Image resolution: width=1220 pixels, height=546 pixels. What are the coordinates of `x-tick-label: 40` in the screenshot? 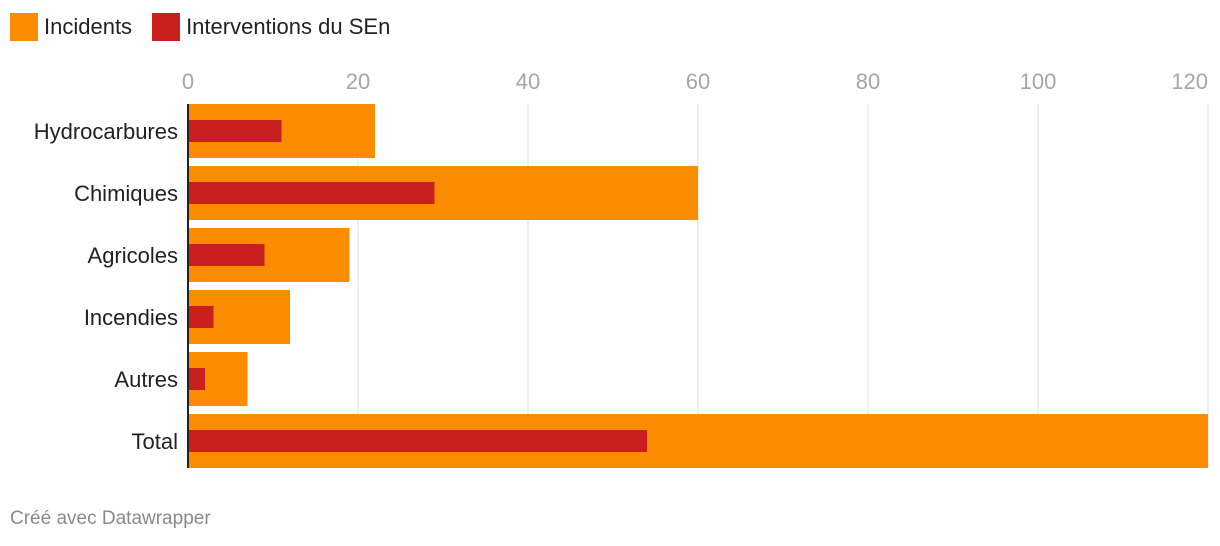 It's located at (528, 81).